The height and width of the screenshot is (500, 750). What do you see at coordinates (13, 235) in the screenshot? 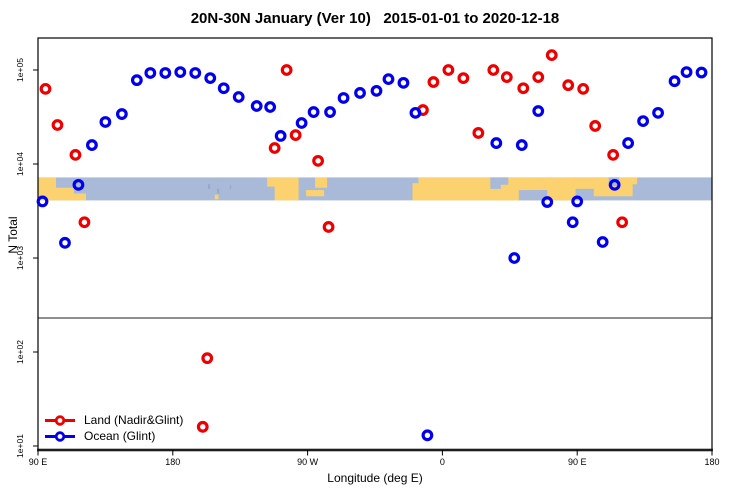
I see `y-axis-label: N Total` at bounding box center [13, 235].